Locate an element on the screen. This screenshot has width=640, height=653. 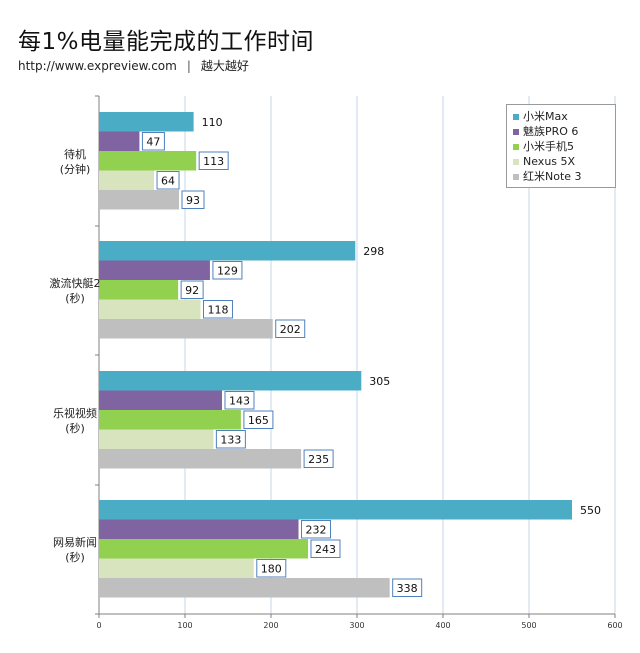
legend-label: 魅族PRO 6 is located at coordinates (551, 131).